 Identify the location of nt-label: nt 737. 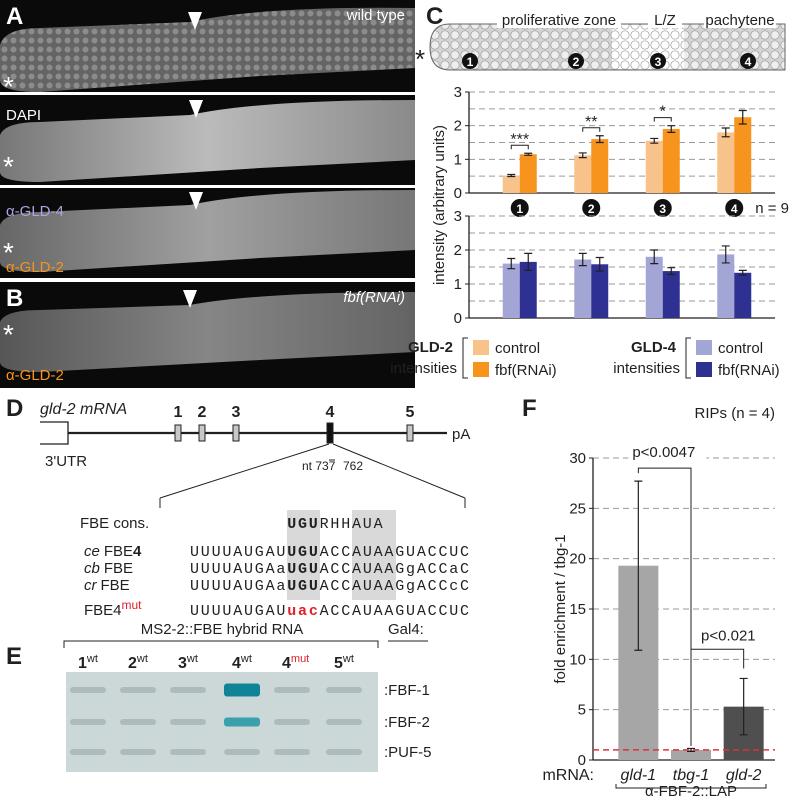
(319, 466).